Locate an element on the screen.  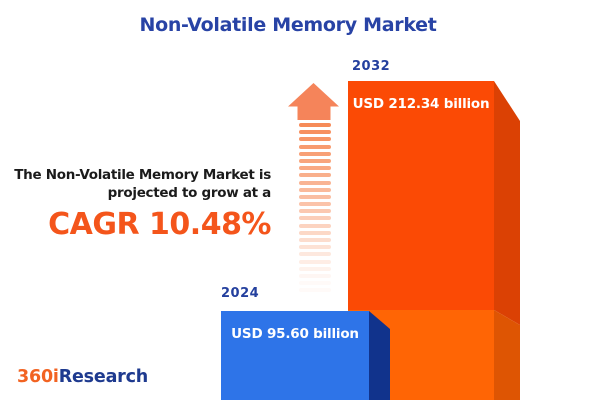
bar-value-2024: USD 95.60 billion is located at coordinates (295, 334).